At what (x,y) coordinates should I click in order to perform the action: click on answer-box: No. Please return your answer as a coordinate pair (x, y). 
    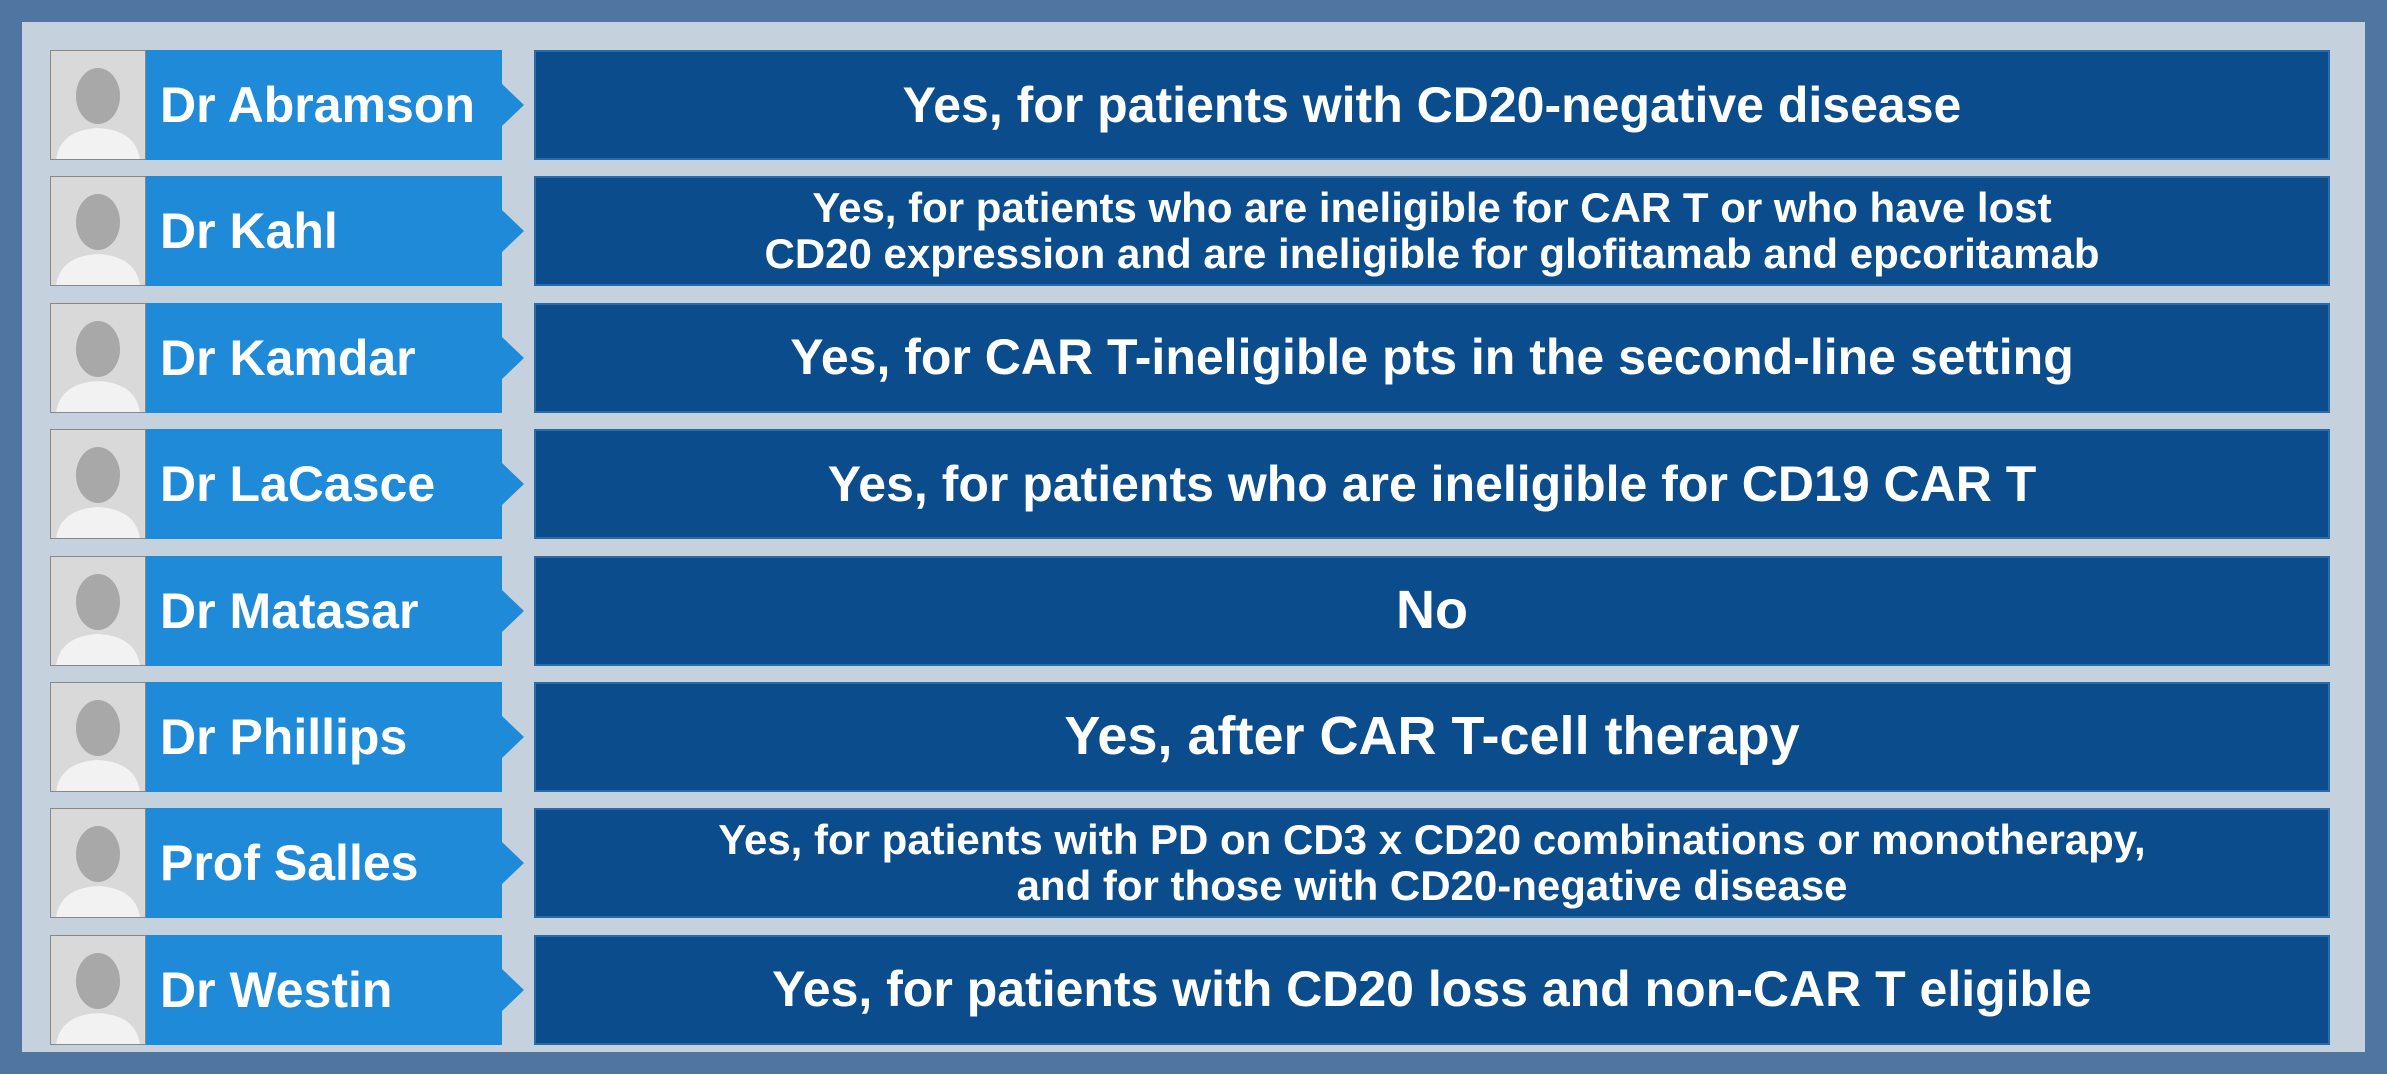
    Looking at the image, I should click on (1432, 610).